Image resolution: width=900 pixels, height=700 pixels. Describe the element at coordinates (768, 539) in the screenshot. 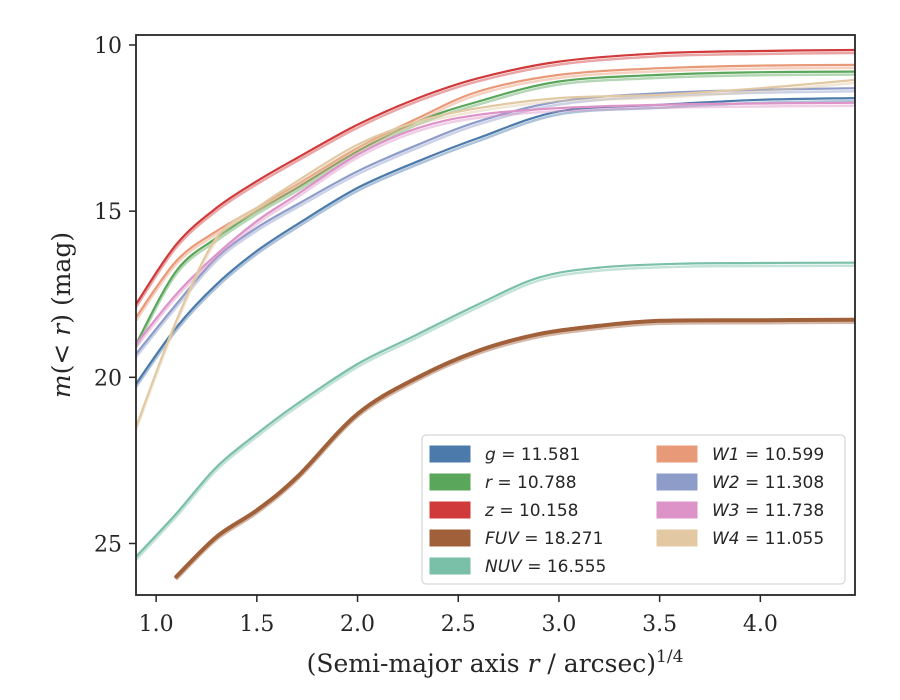

I see `legend-label: W4 = 11.055` at that location.